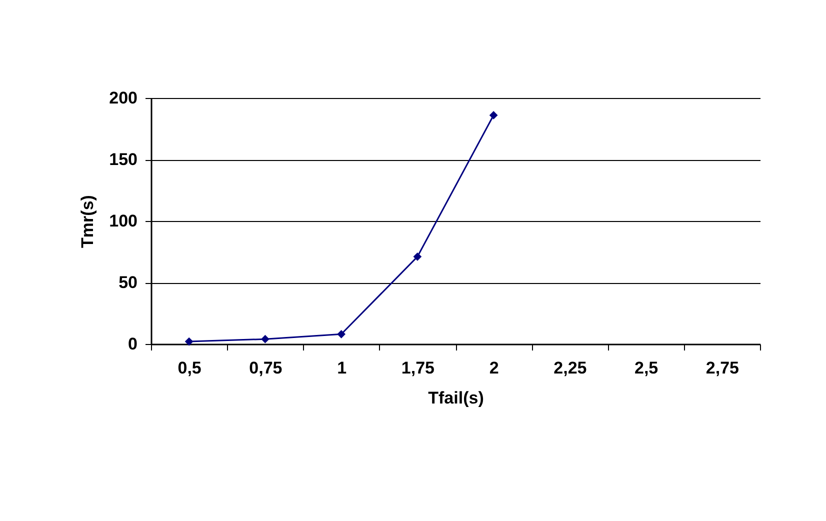 Image resolution: width=826 pixels, height=521 pixels. What do you see at coordinates (570, 368) in the screenshot?
I see `x-tick-label: 2,25` at bounding box center [570, 368].